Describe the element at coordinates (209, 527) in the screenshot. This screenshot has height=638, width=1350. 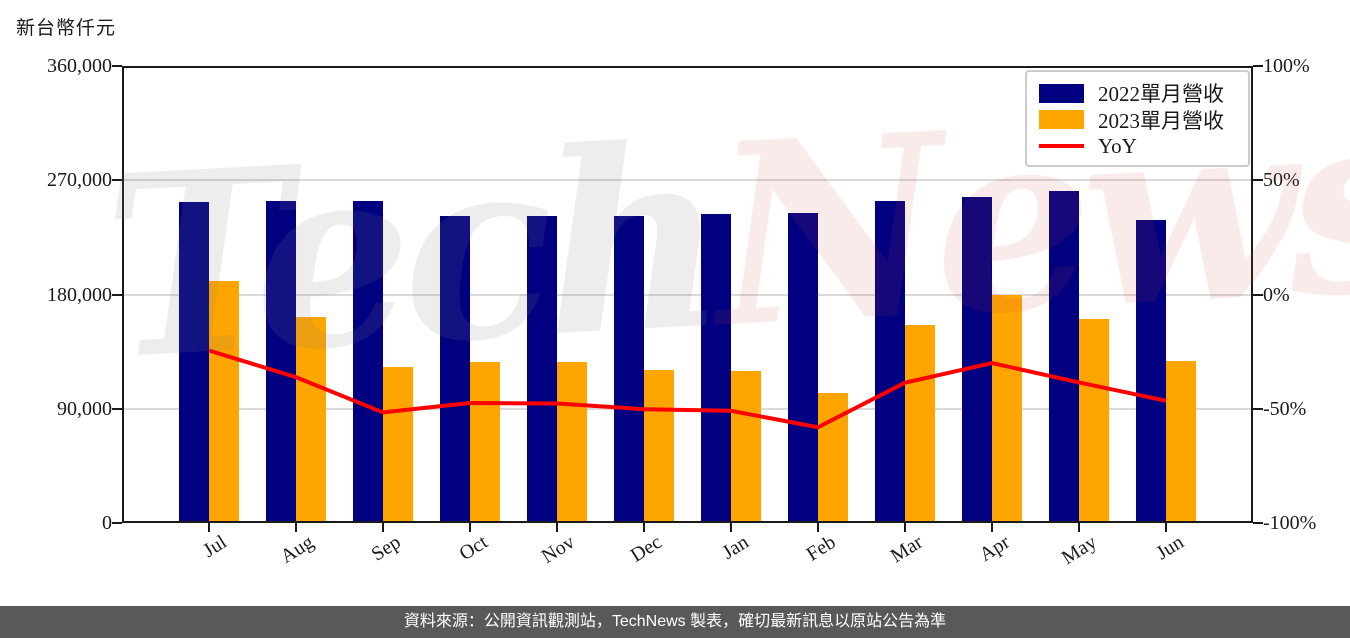
I see `x-tick-Jul` at that location.